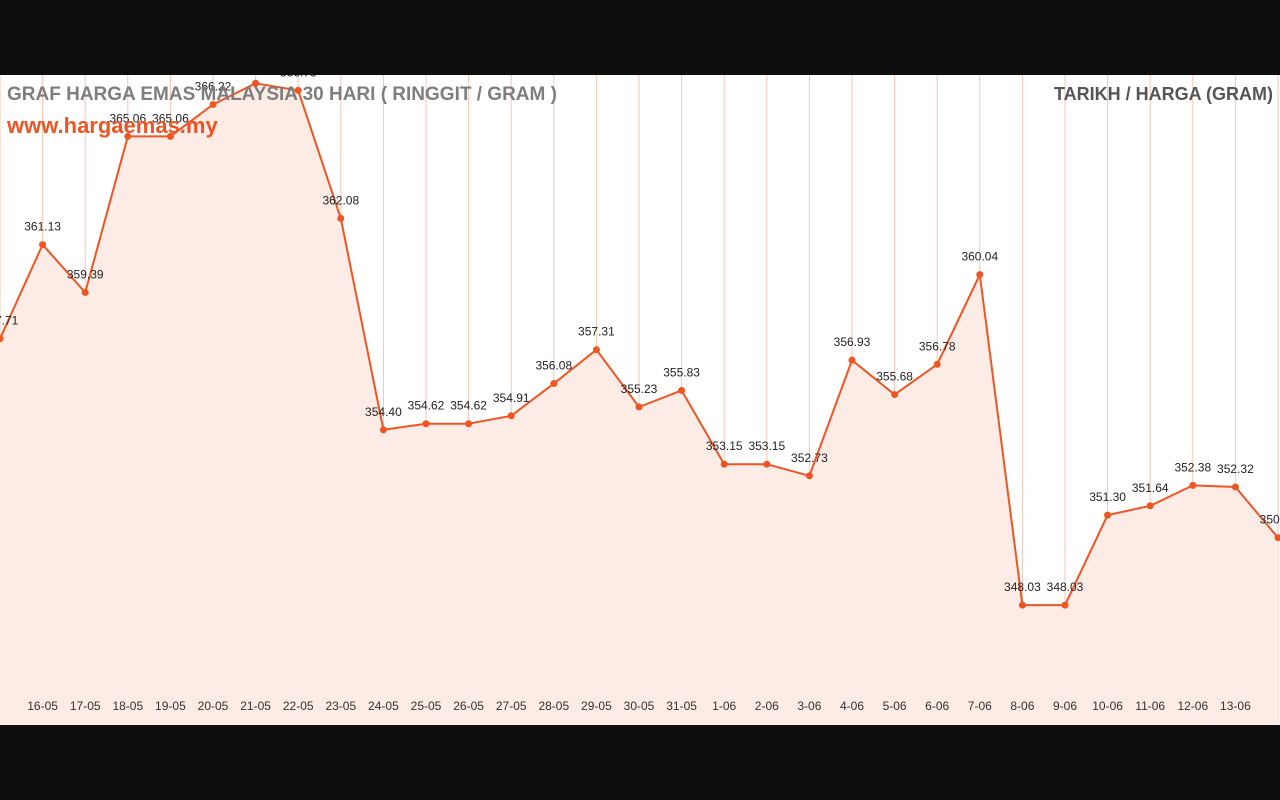 The height and width of the screenshot is (800, 1280). I want to click on tick-label: 24-05, so click(383, 706).